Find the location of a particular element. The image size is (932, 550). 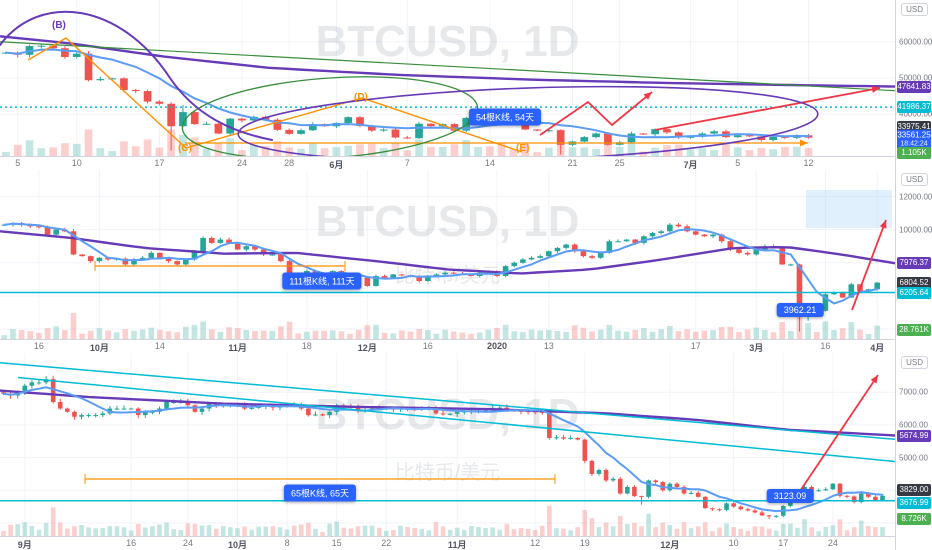

price-badge: 3829.00 is located at coordinates (914, 490).